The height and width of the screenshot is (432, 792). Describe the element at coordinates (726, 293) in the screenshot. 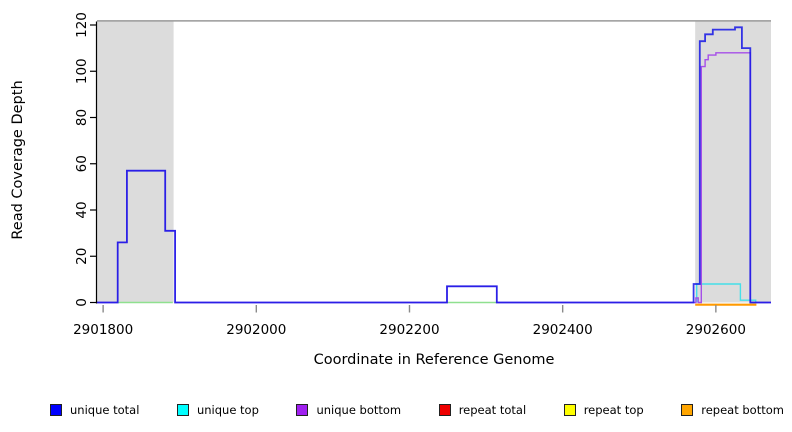

I see `series-unique-top` at that location.